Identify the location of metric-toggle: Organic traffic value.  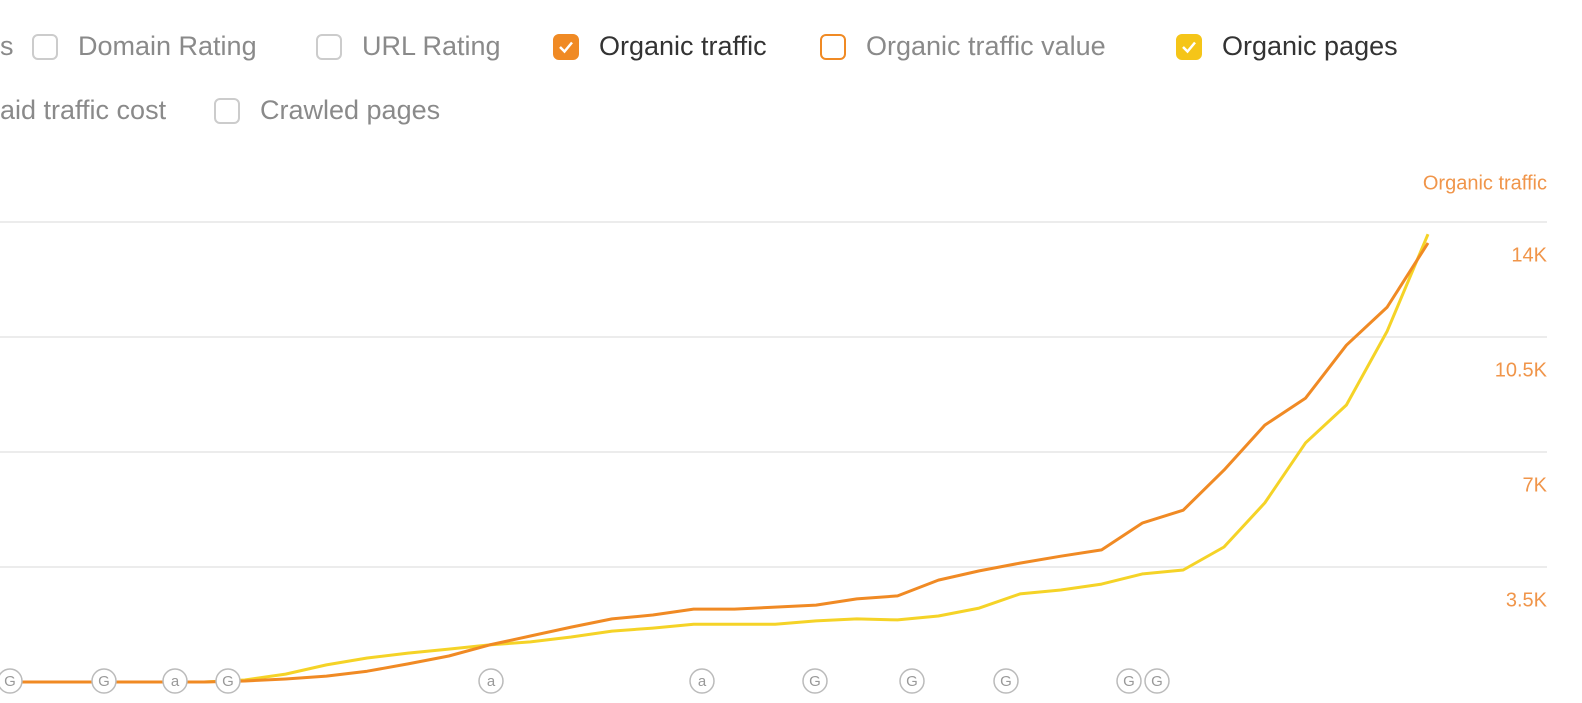
(963, 46).